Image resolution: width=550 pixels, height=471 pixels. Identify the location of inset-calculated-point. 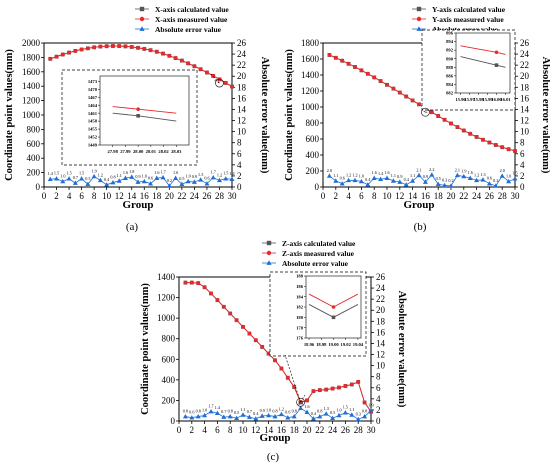
(138, 116).